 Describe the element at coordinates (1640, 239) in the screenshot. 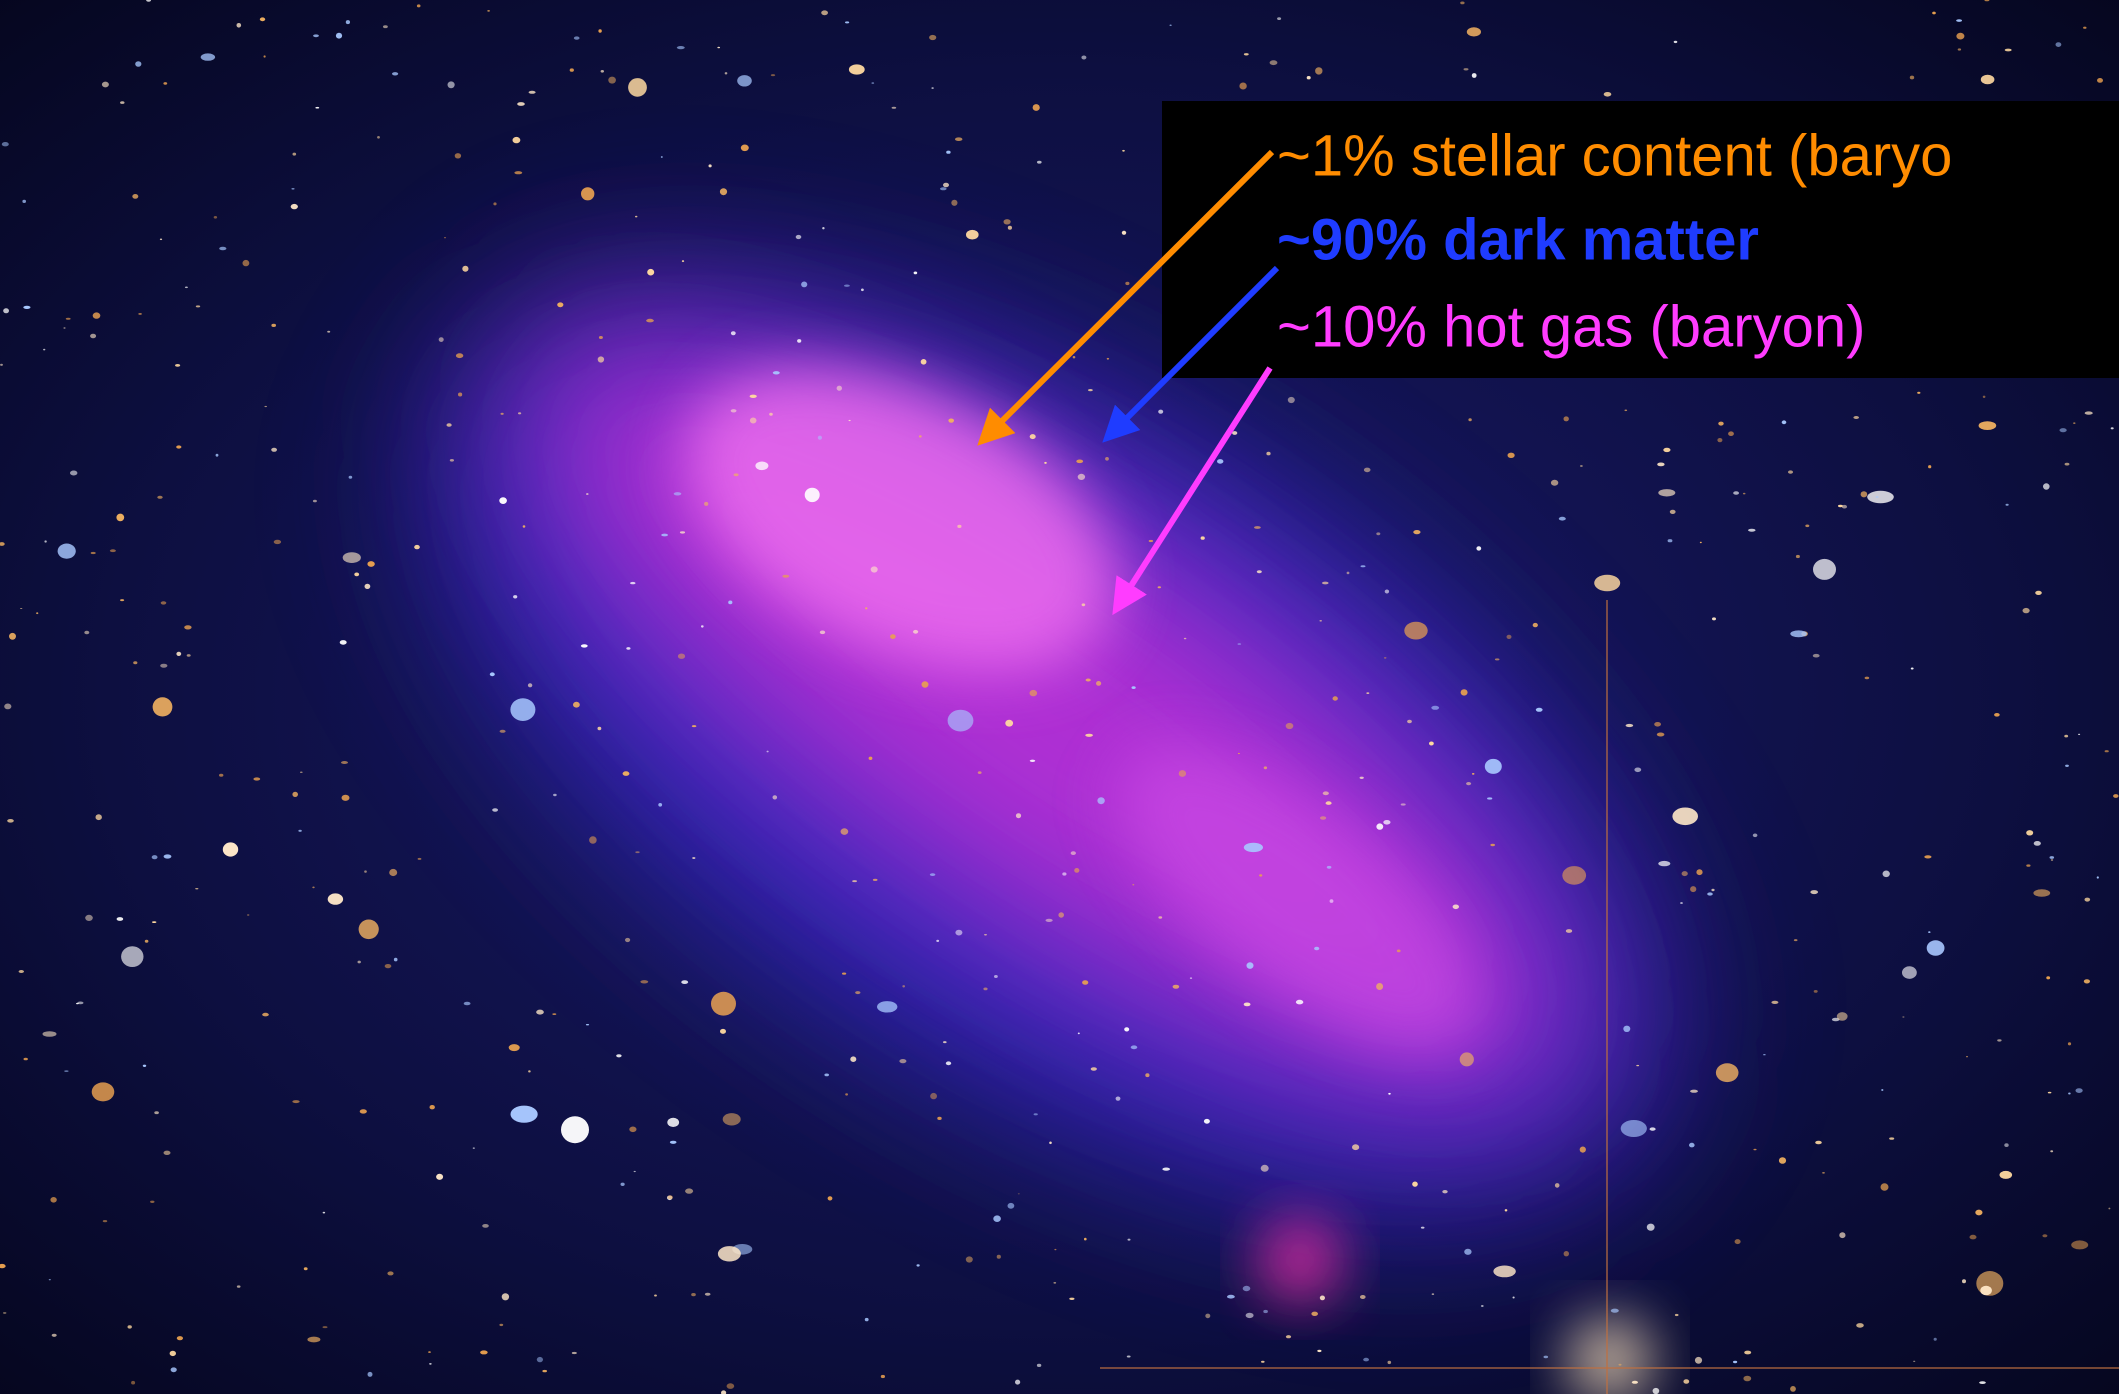

I see `label-box` at that location.